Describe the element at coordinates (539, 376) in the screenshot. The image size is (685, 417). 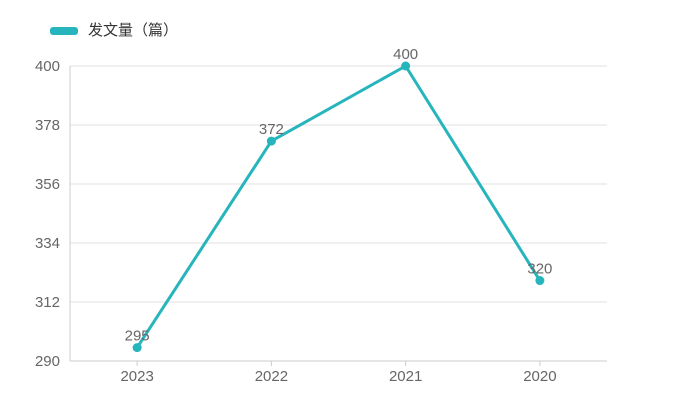
I see `x-axis-label: 2020` at that location.